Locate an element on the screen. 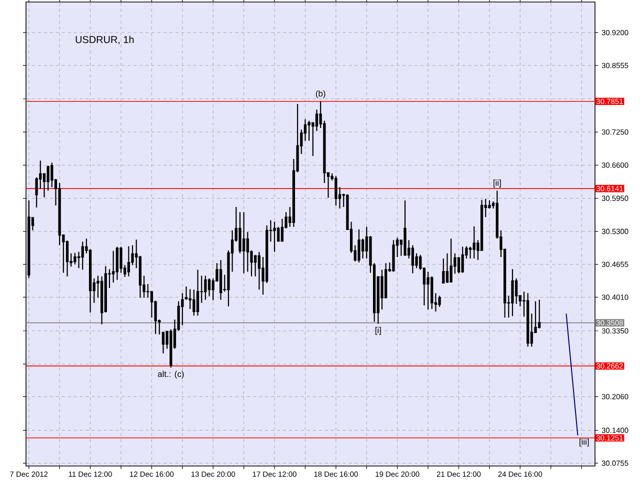  annotation: (b) is located at coordinates (321, 94).